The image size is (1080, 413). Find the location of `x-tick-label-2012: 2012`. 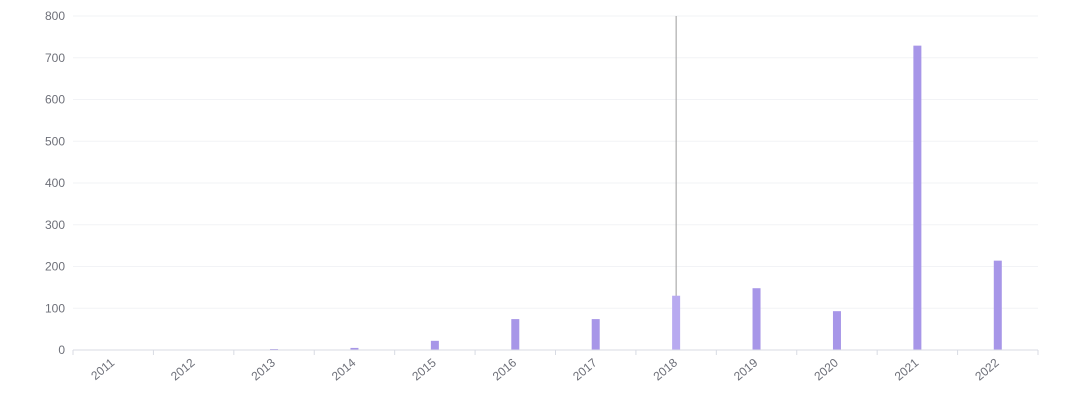

x-tick-label-2012: 2012 is located at coordinates (183, 369).